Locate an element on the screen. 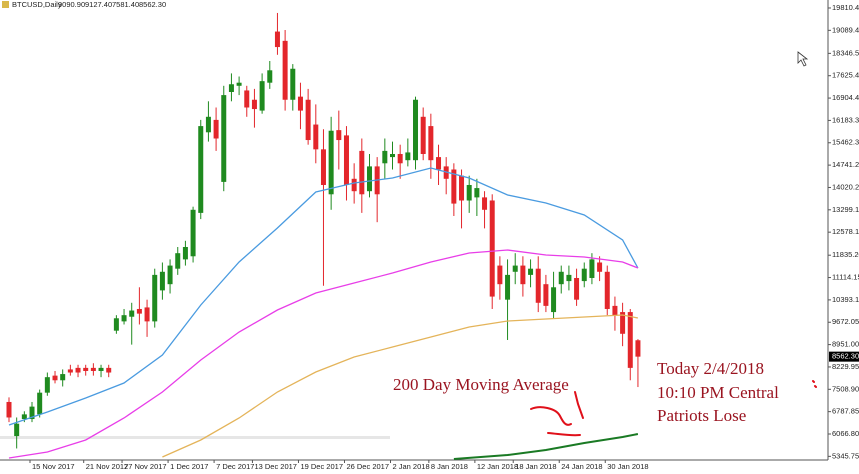  moving-average is located at coordinates (546, 446).